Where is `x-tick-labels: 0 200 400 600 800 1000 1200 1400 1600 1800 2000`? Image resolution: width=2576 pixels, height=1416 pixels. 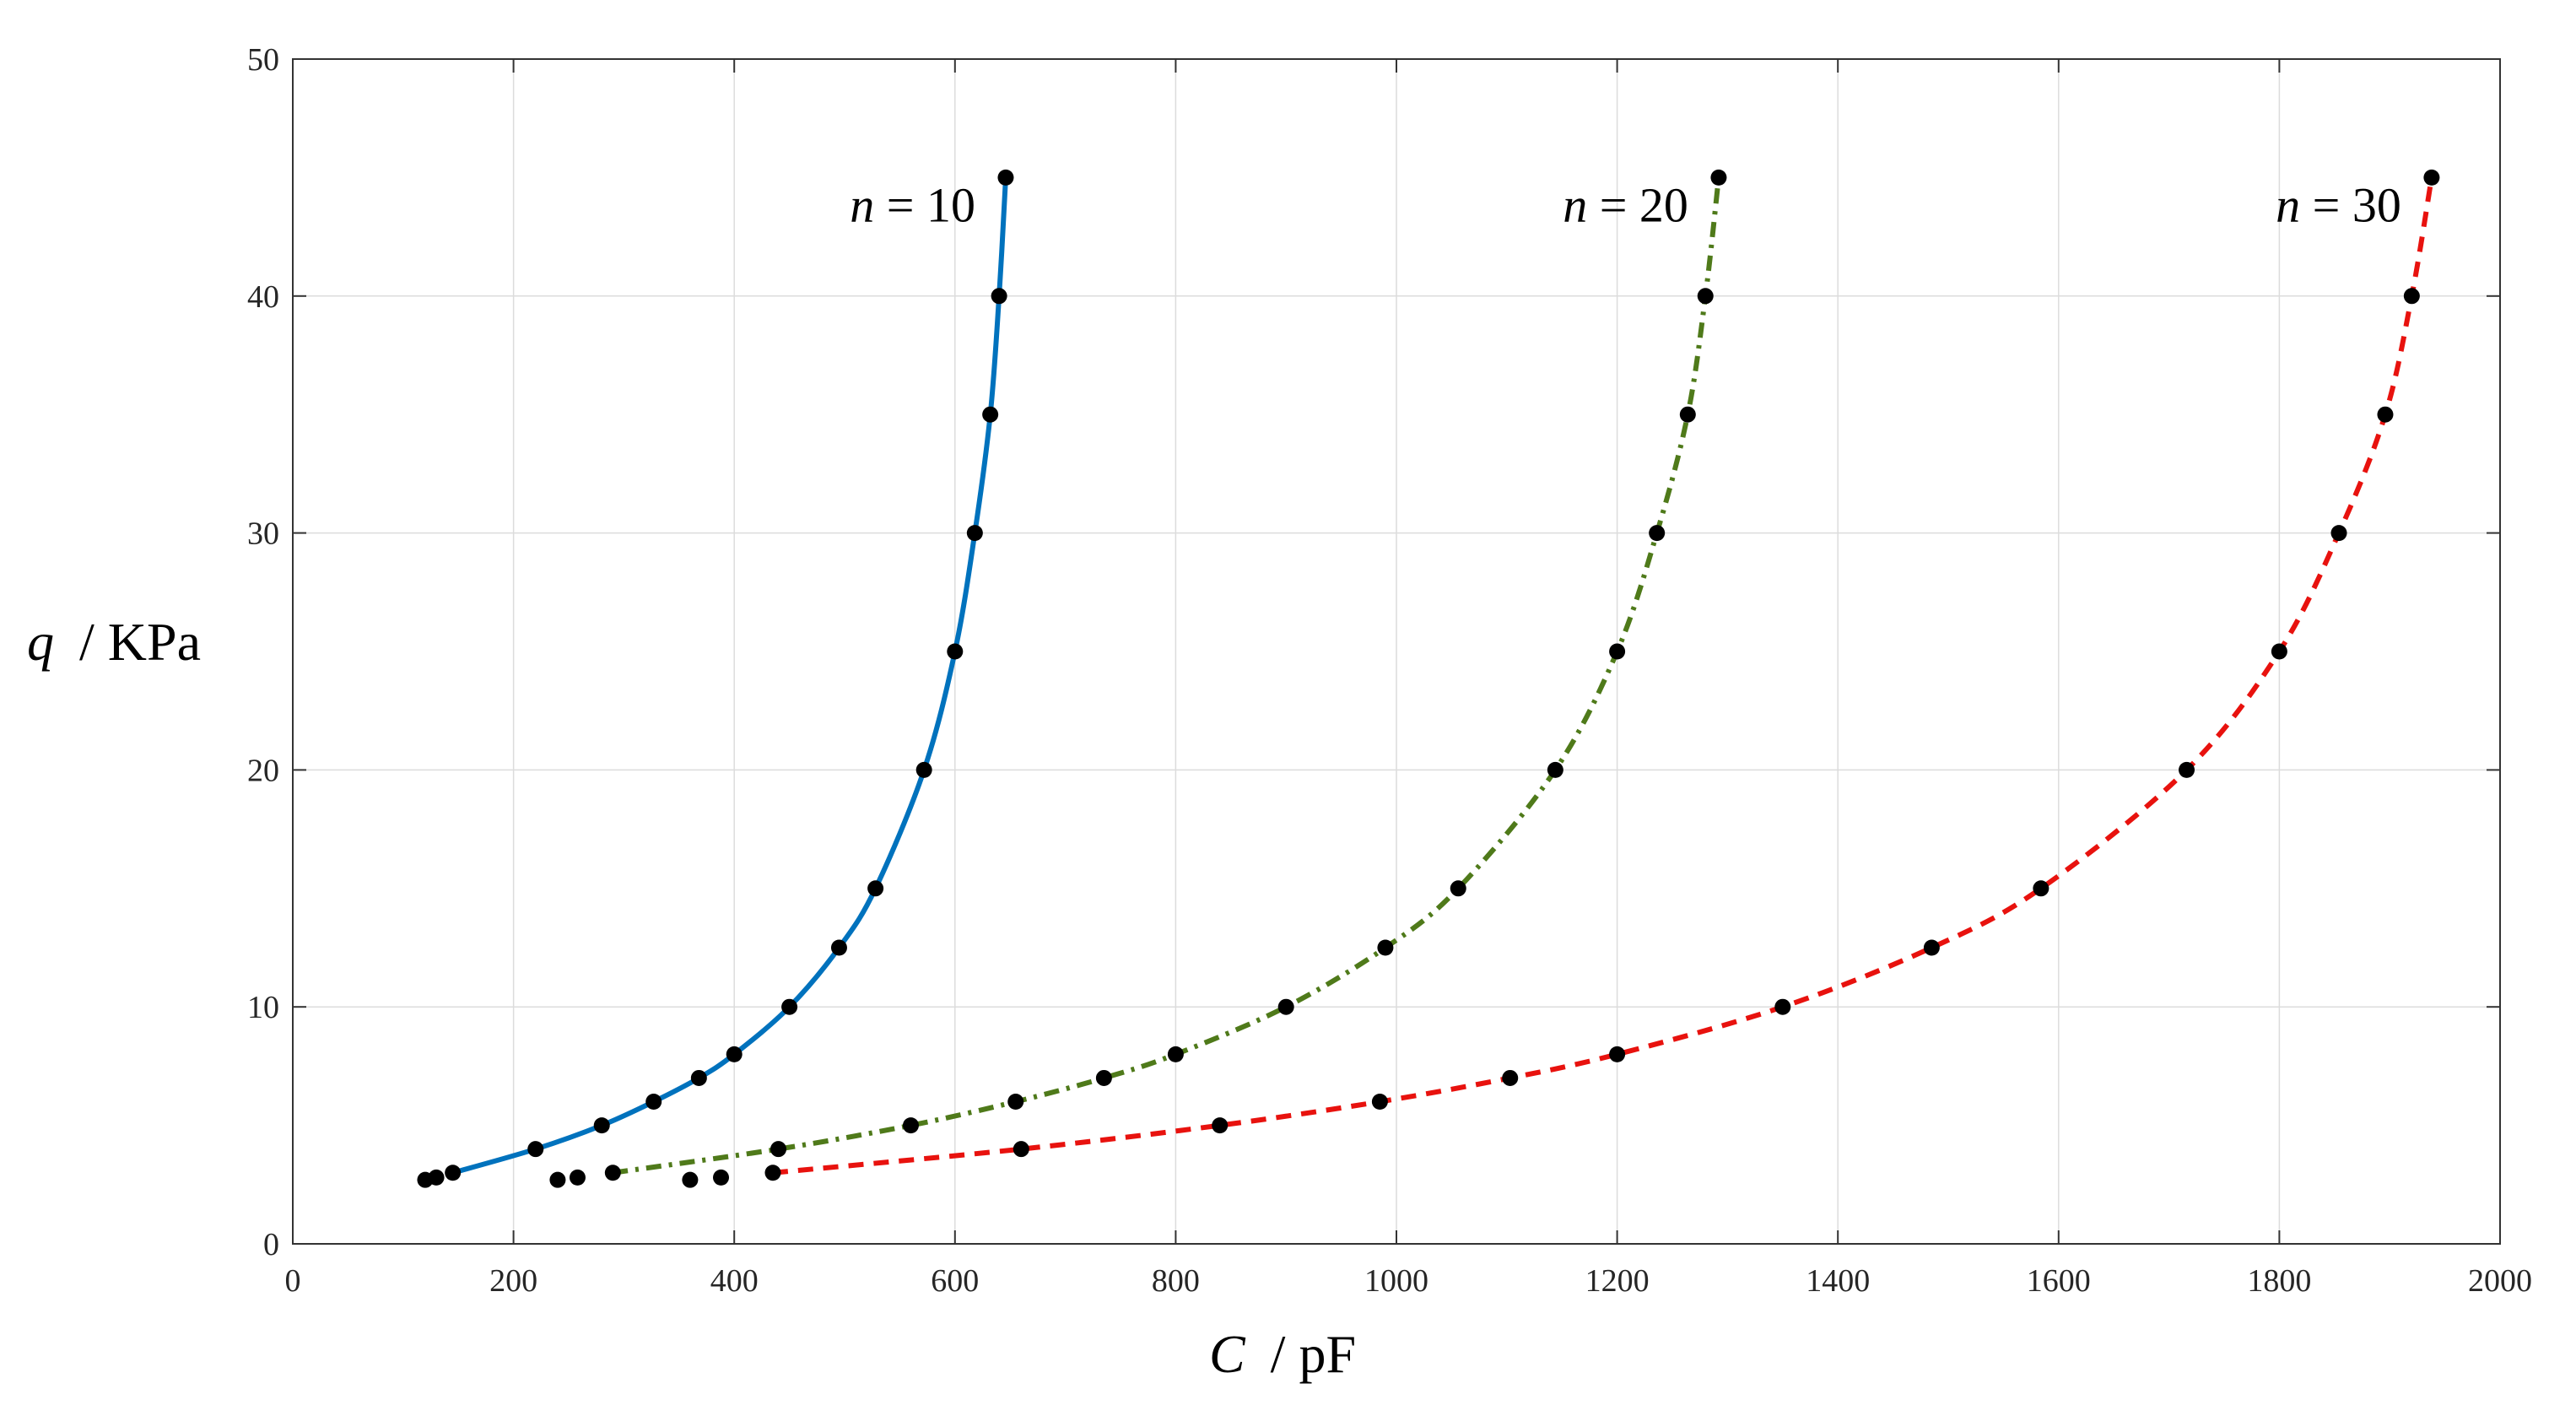
x-tick-labels: 0 200 400 600 800 1000 1200 1400 1600 1800 2000 is located at coordinates (1409, 1281).